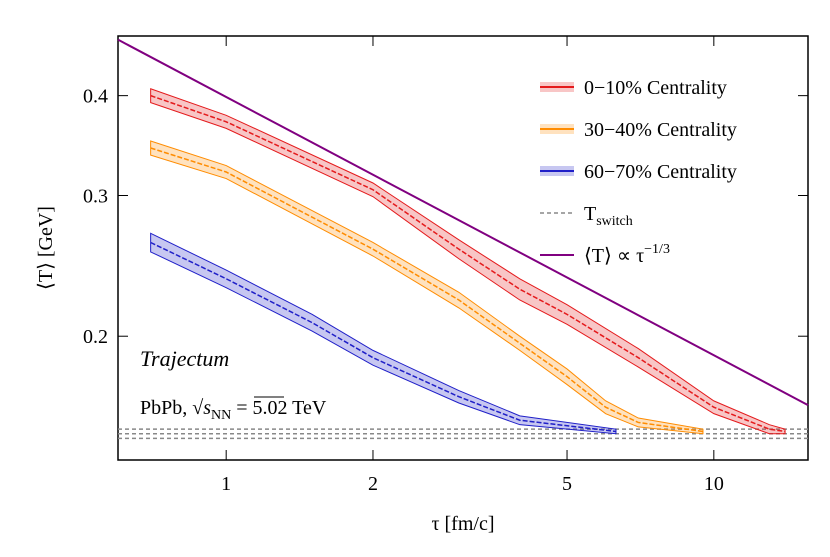 Image resolution: width=830 pixels, height=557 pixels. Describe the element at coordinates (714, 484) in the screenshot. I see `x-tick-label: 10` at that location.